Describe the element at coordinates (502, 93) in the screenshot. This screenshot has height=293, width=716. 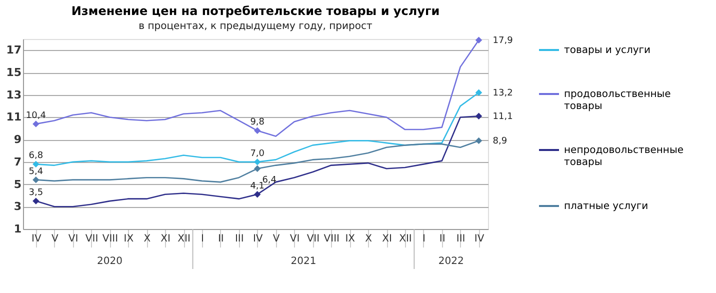
I see `data-label: 13,2` at that location.